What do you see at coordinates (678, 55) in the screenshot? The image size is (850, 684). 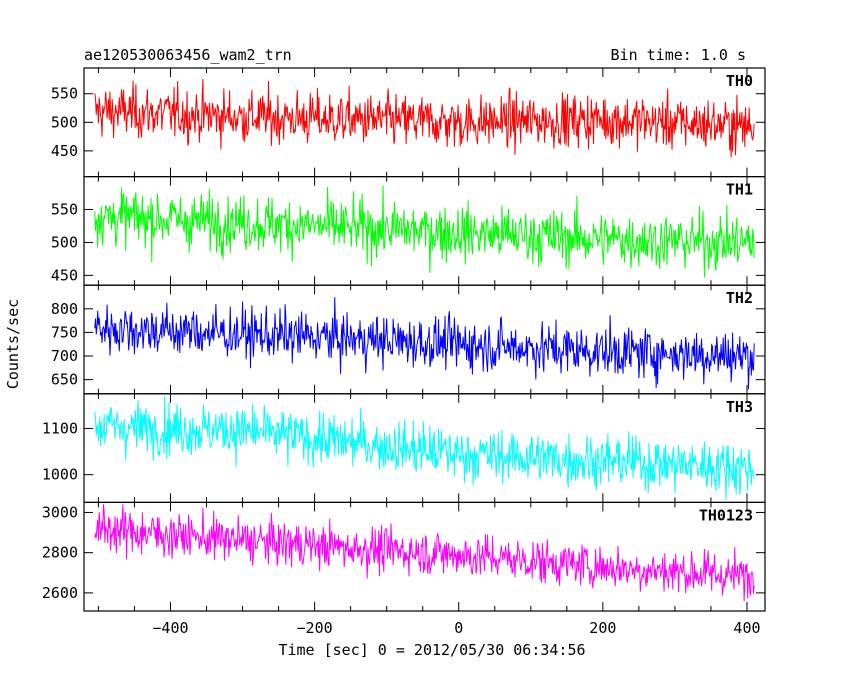 I see `bin-time-label: Bin time: 1.0 s` at bounding box center [678, 55].